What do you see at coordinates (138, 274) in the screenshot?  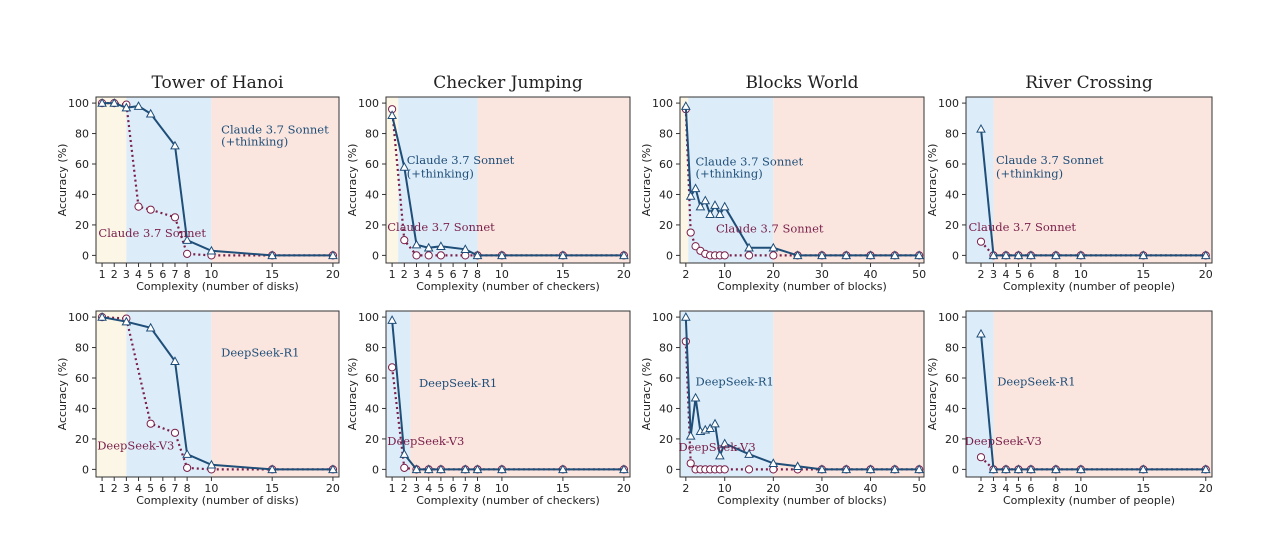 I see `x-tick-label: 4` at bounding box center [138, 274].